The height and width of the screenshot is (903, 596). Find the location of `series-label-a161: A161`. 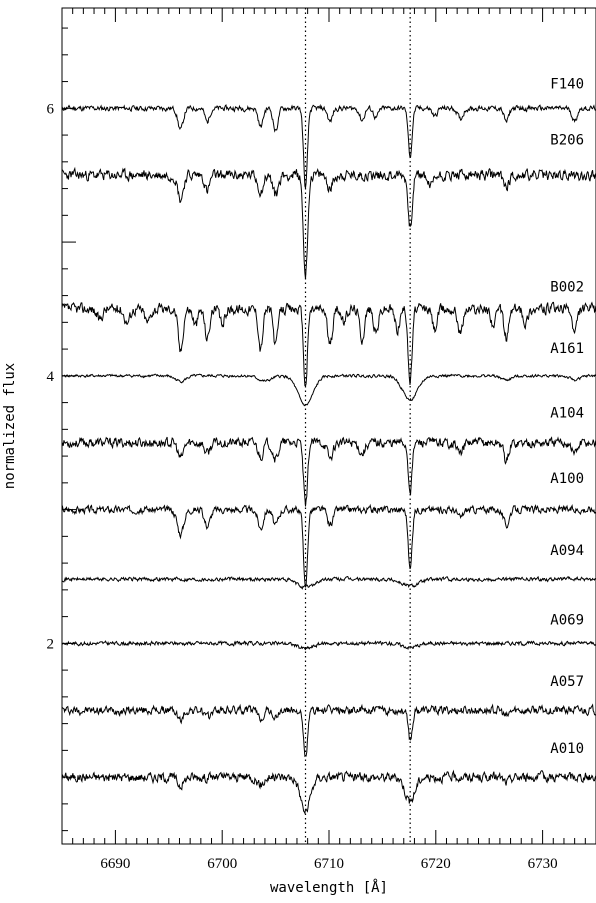

series-label-a161: A161 is located at coordinates (567, 349).